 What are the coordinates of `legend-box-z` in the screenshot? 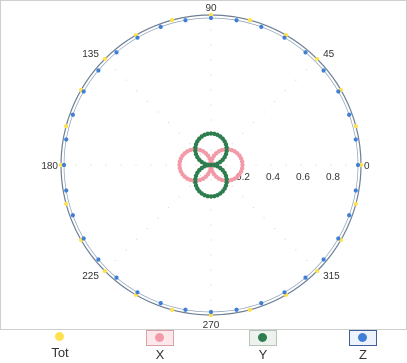 It's located at (363, 338).